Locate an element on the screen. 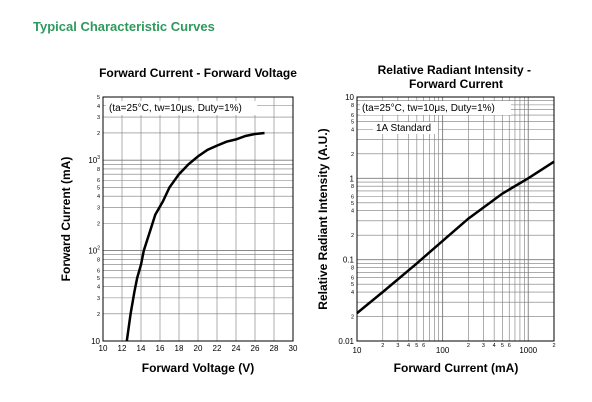  chart2-series-line is located at coordinates (455, 237).